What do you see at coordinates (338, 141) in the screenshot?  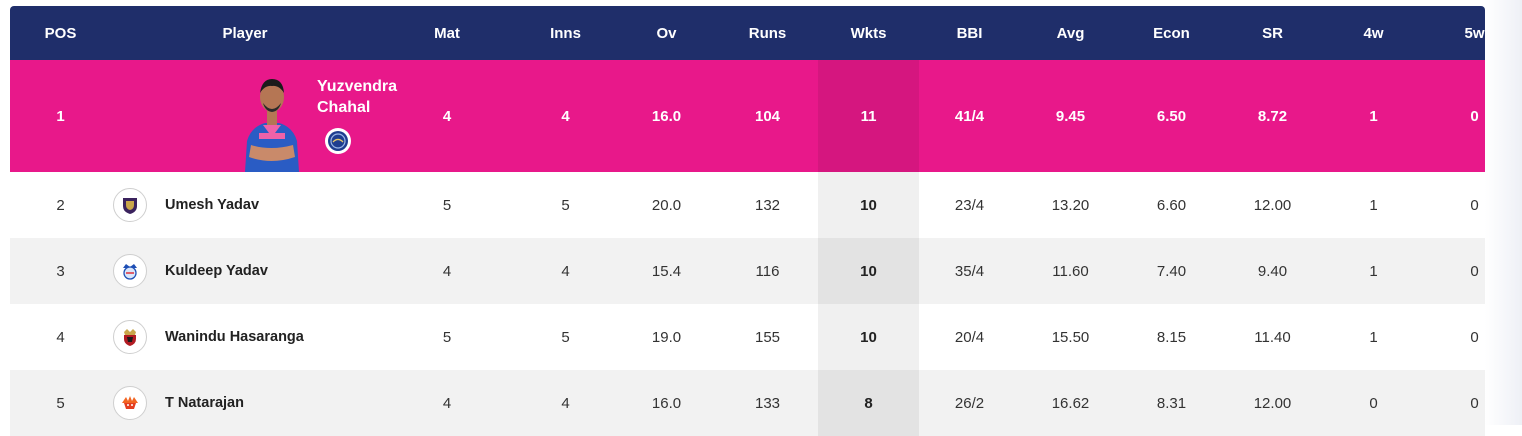 I see `rajasthan-royals-logo-icon` at bounding box center [338, 141].